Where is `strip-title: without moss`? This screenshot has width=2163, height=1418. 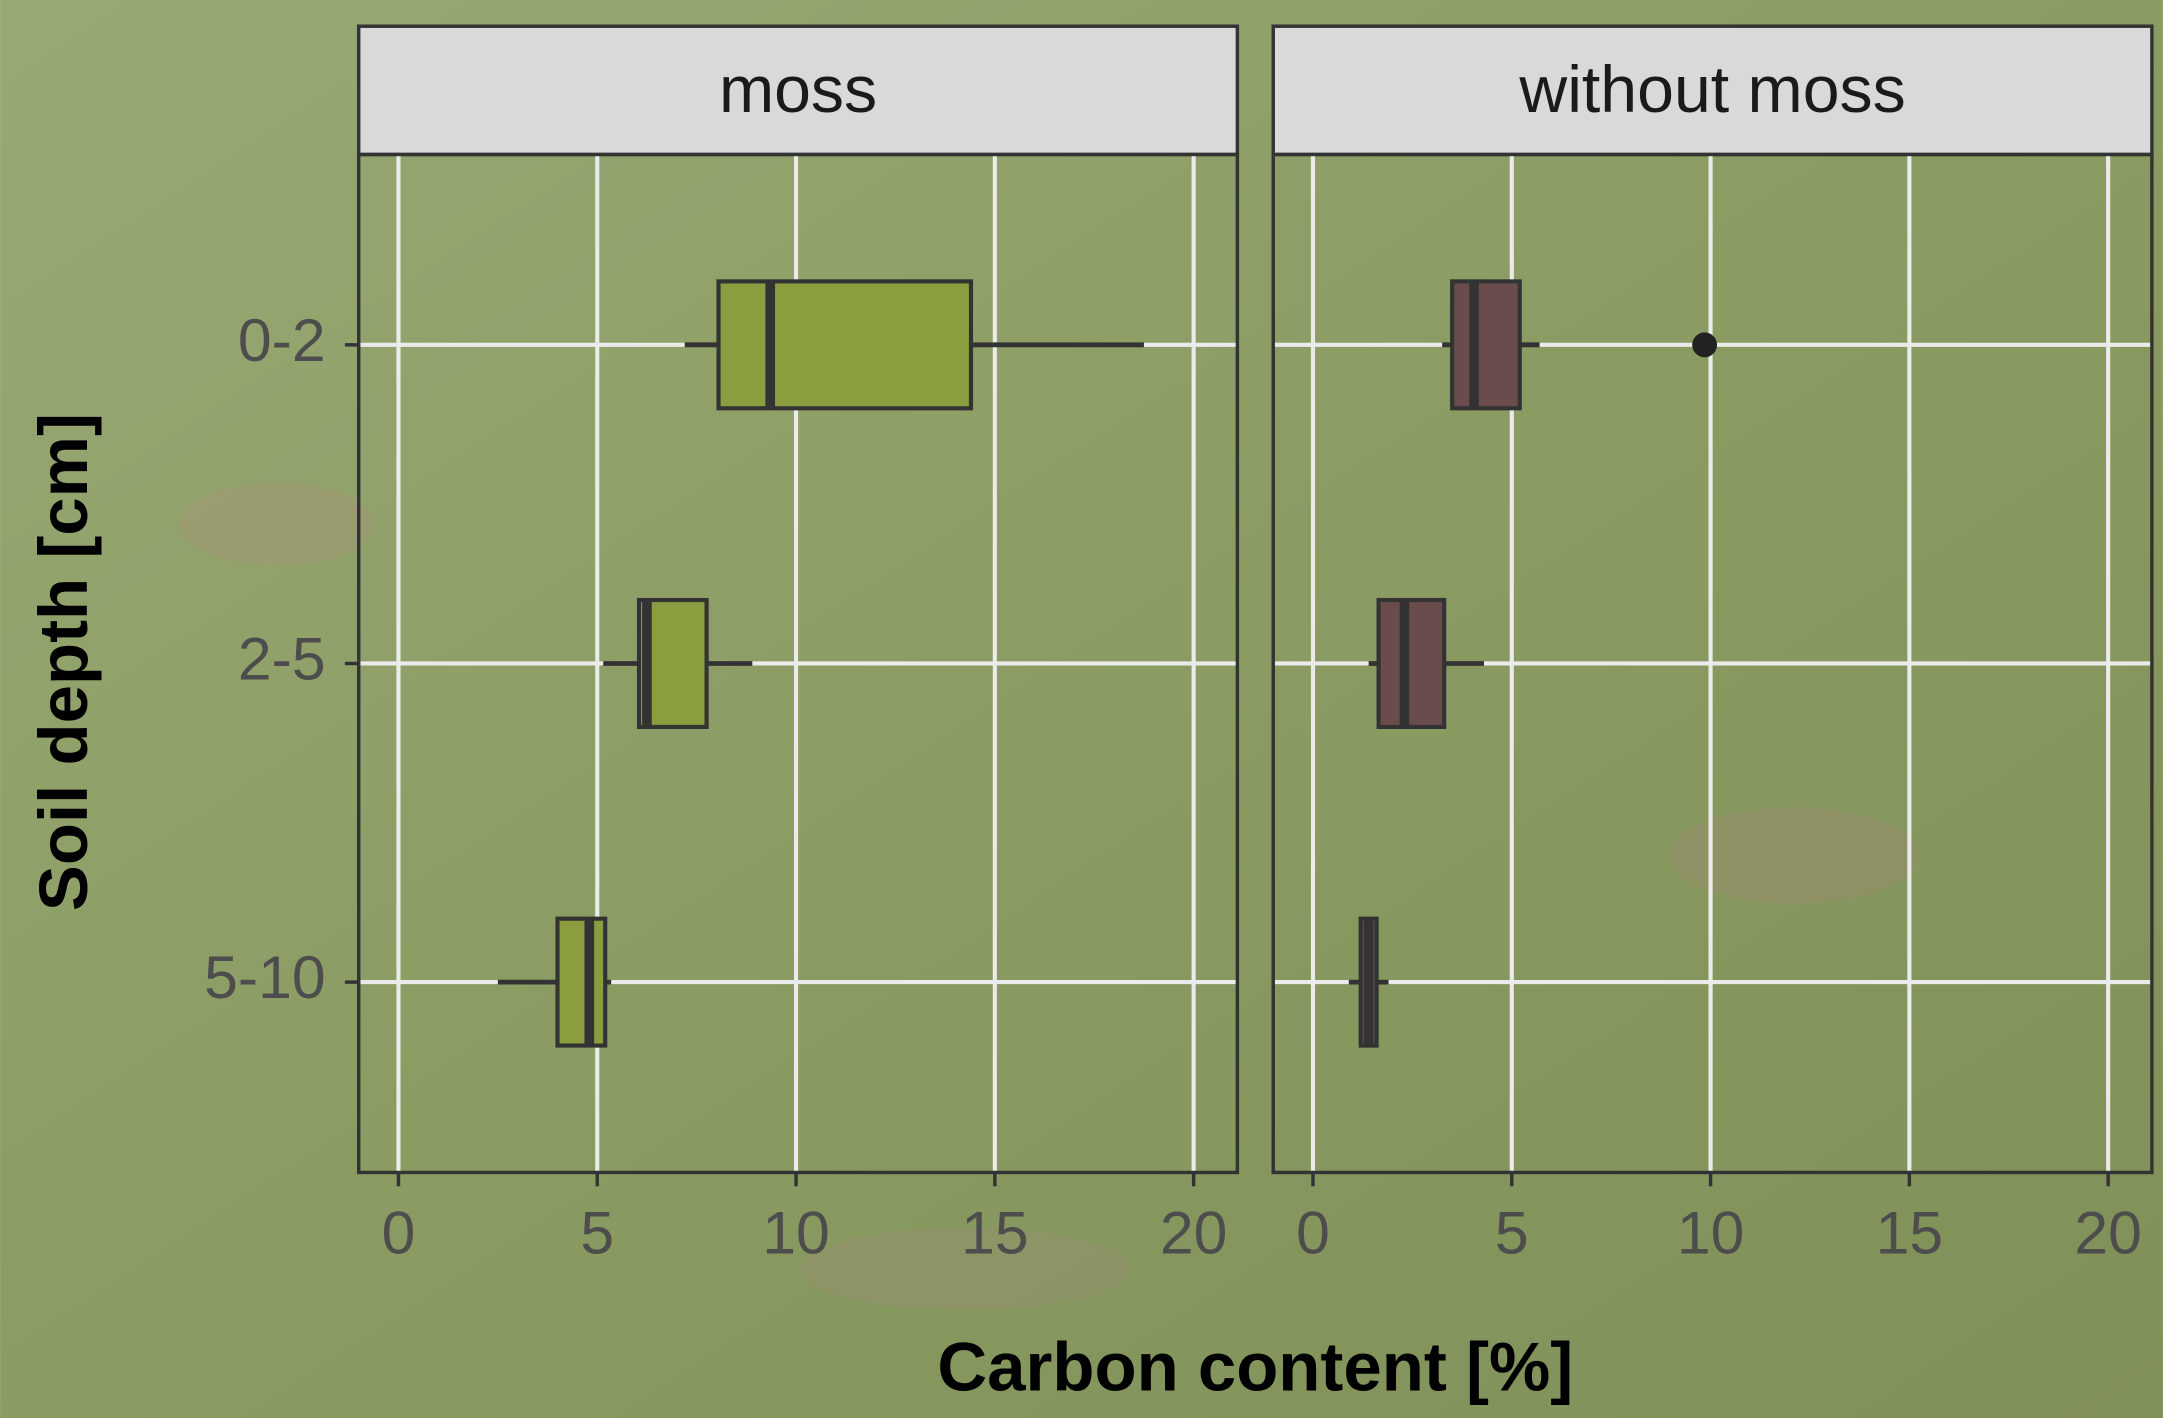 strip-title: without moss is located at coordinates (1711, 90).